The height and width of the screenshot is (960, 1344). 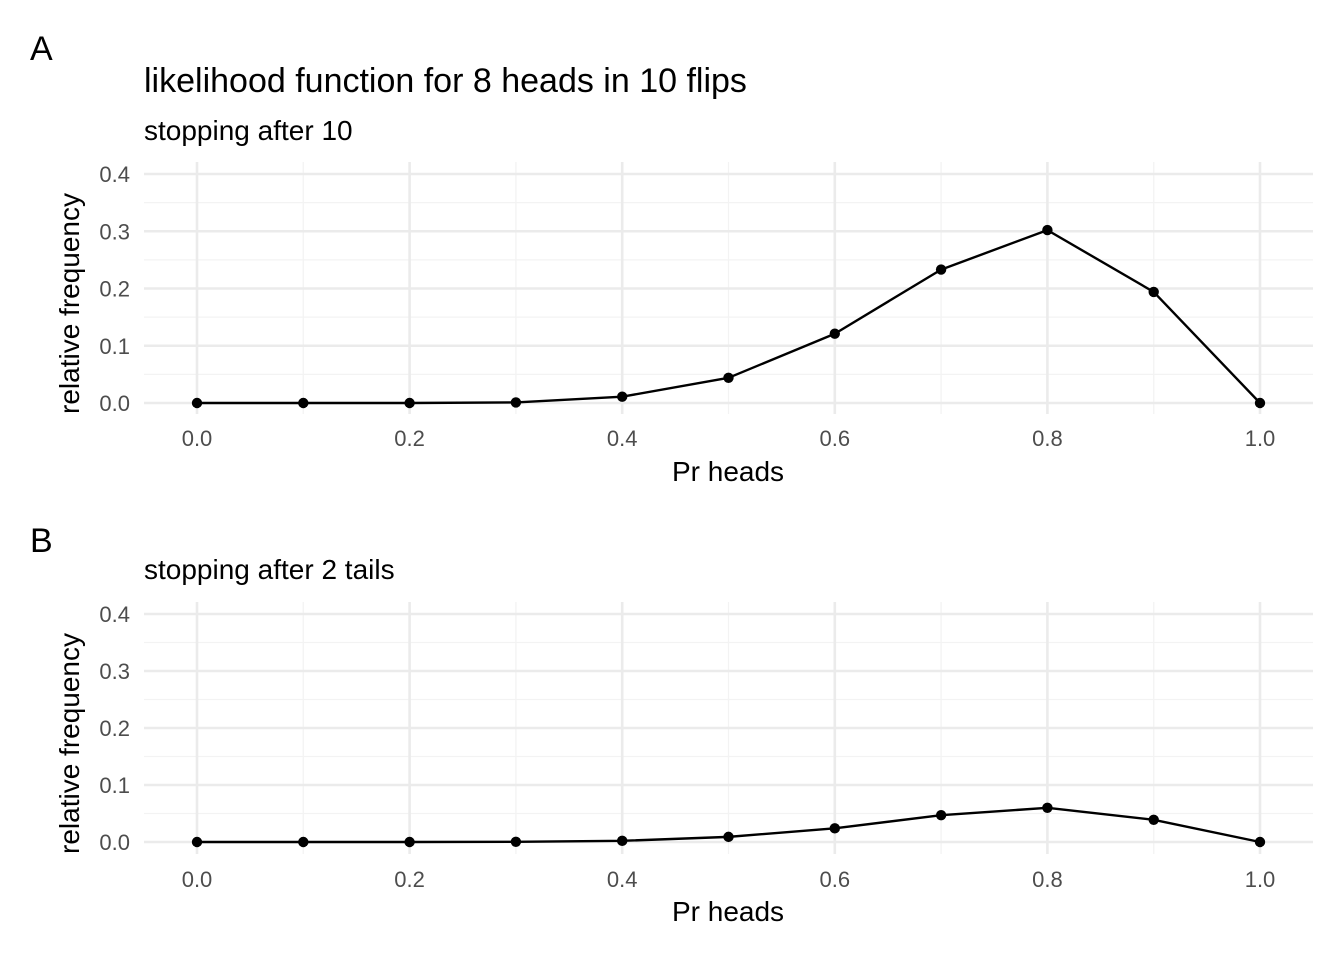 What do you see at coordinates (114, 785) in the screenshot?
I see `panel-b-y-tick-label: 0.1` at bounding box center [114, 785].